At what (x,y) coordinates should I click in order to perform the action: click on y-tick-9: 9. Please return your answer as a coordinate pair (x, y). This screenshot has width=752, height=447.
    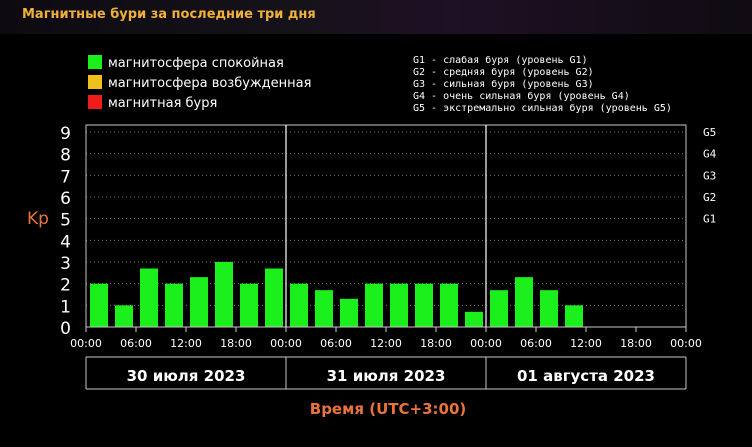
    Looking at the image, I should click on (65, 134).